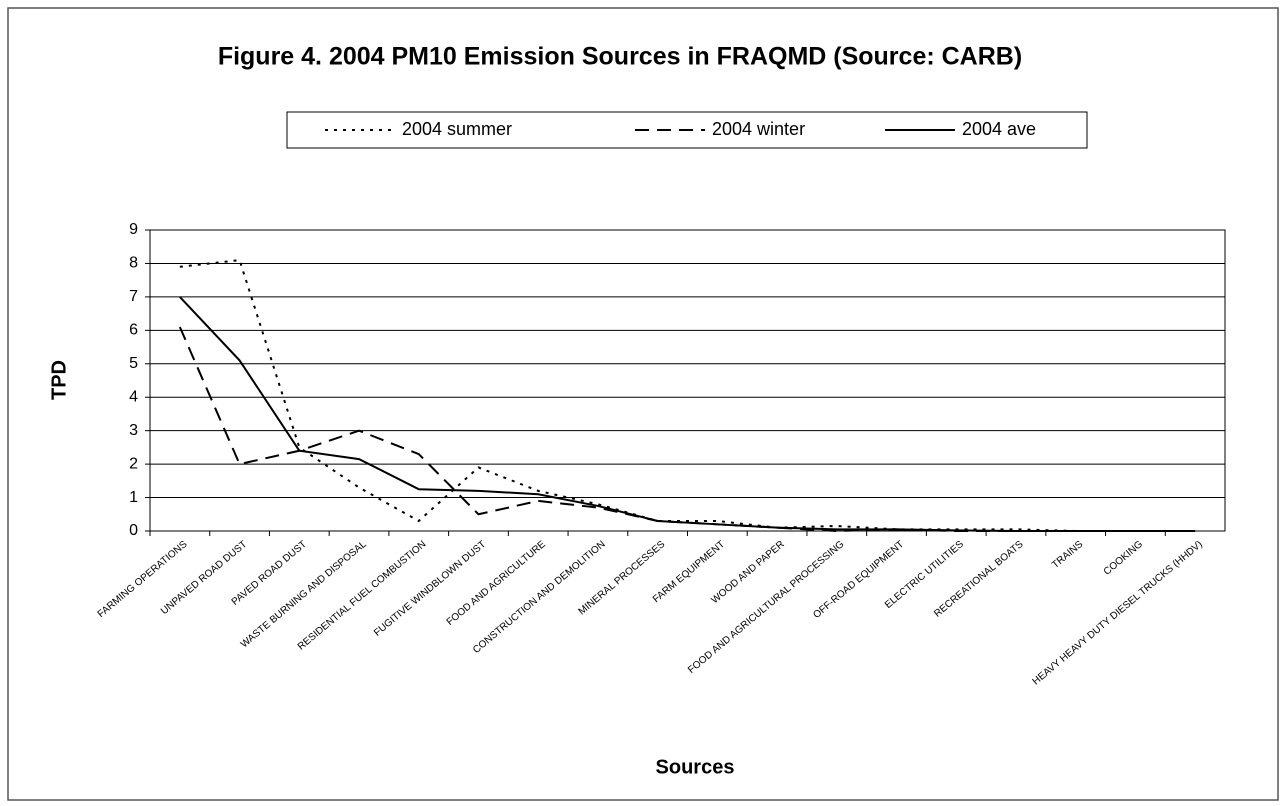 This screenshot has height=806, width=1286. Describe the element at coordinates (496, 583) in the screenshot. I see `x-tick-label: FOOD AND AGRICULTURE` at that location.